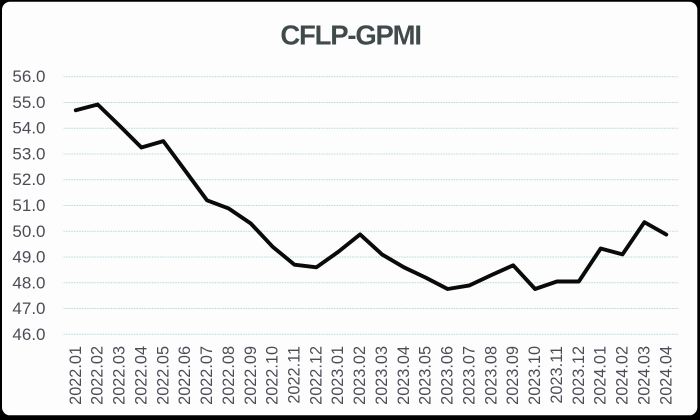 Image resolution: width=700 pixels, height=420 pixels. What do you see at coordinates (28, 179) in the screenshot?
I see `svg-text: 52.0` at bounding box center [28, 179].